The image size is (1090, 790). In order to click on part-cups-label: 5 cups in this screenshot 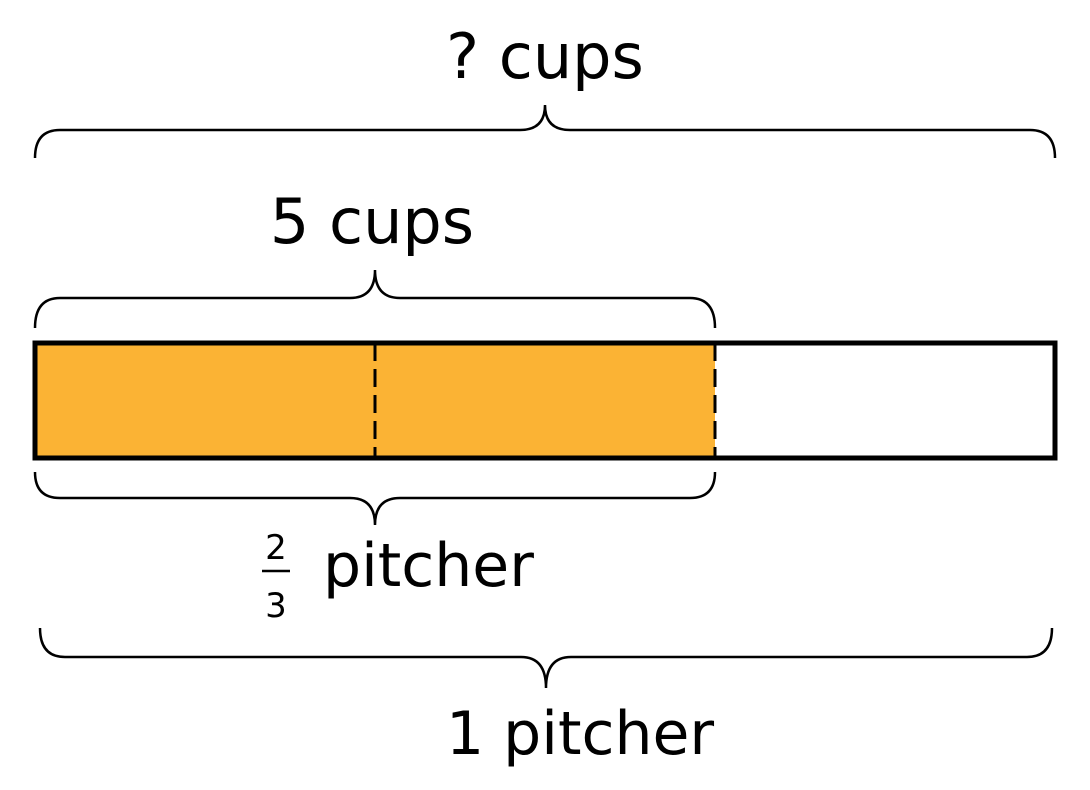, I will do `click(372, 221)`.